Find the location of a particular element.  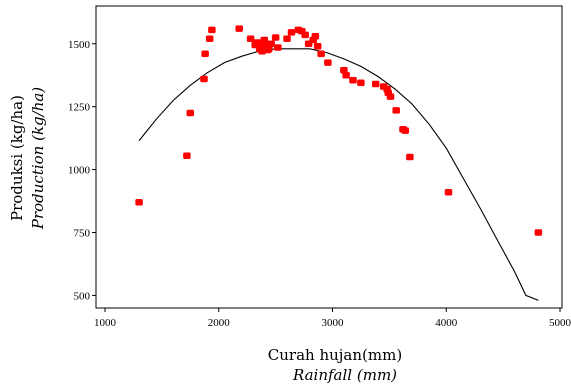

y-tick-label: 1500 is located at coordinates (79, 45).